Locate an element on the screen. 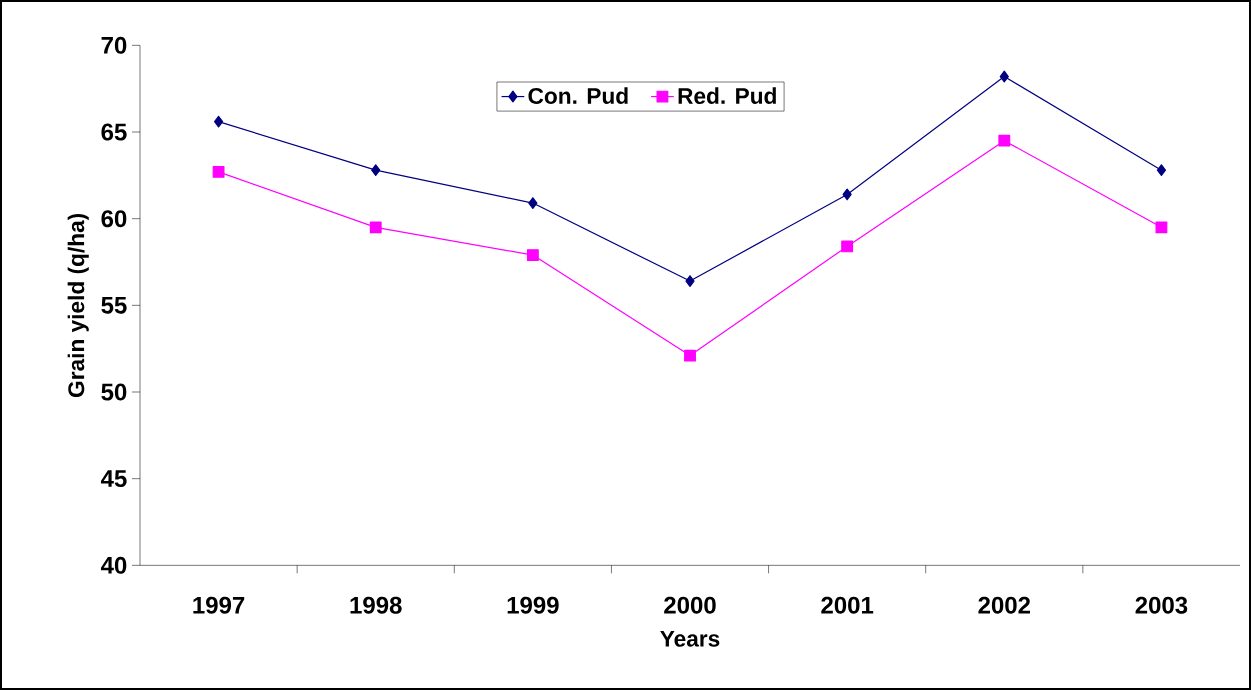  y-tick-label: 40 is located at coordinates (113, 565).